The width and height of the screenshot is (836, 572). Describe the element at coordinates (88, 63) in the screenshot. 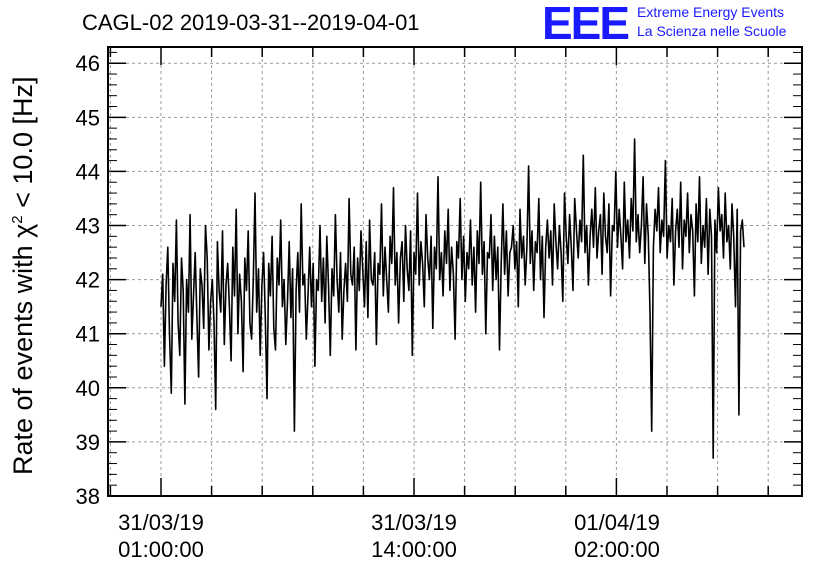

I see `y-tick-label: 46` at that location.